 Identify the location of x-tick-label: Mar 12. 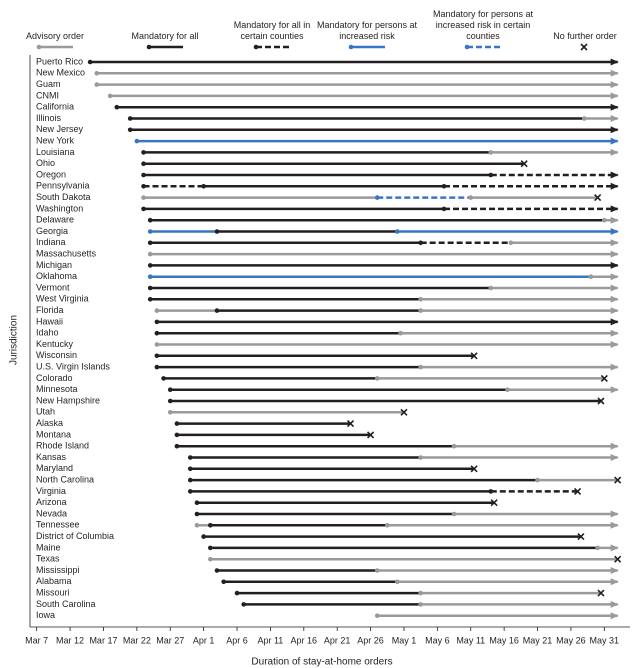
(70, 640).